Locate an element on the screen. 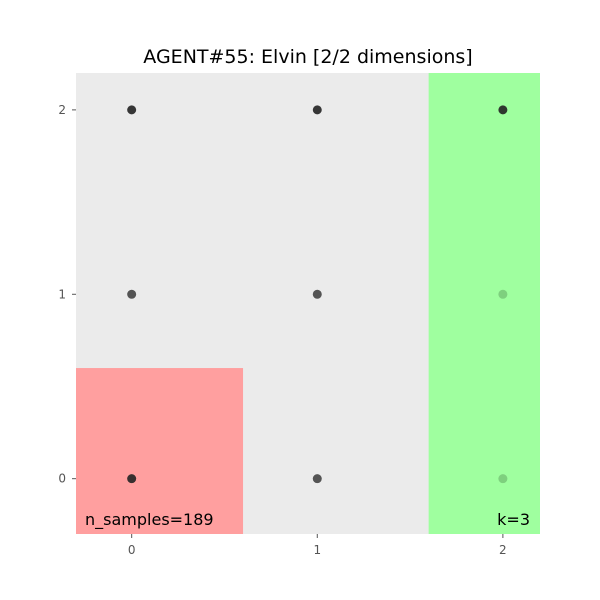 The height and width of the screenshot is (600, 600). x-tick-label: 2 is located at coordinates (503, 550).